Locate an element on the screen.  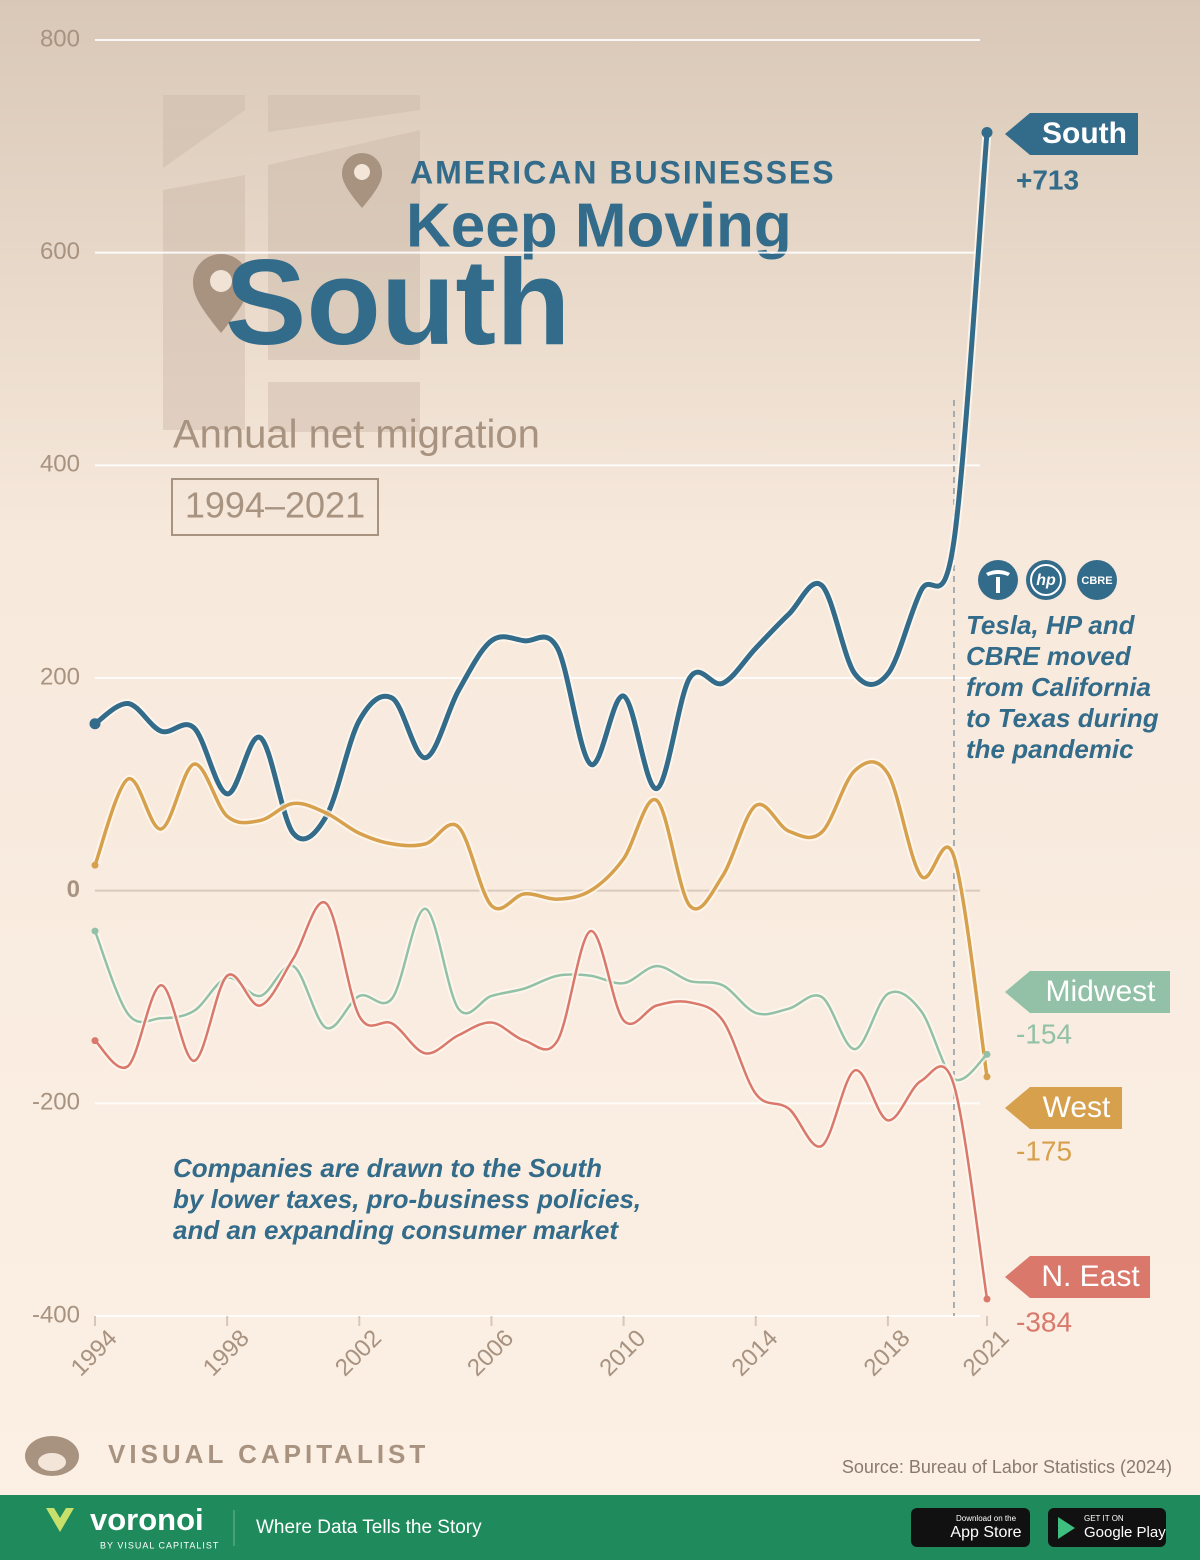
brand: VISUAL CAPITALIST is located at coordinates (268, 1454).